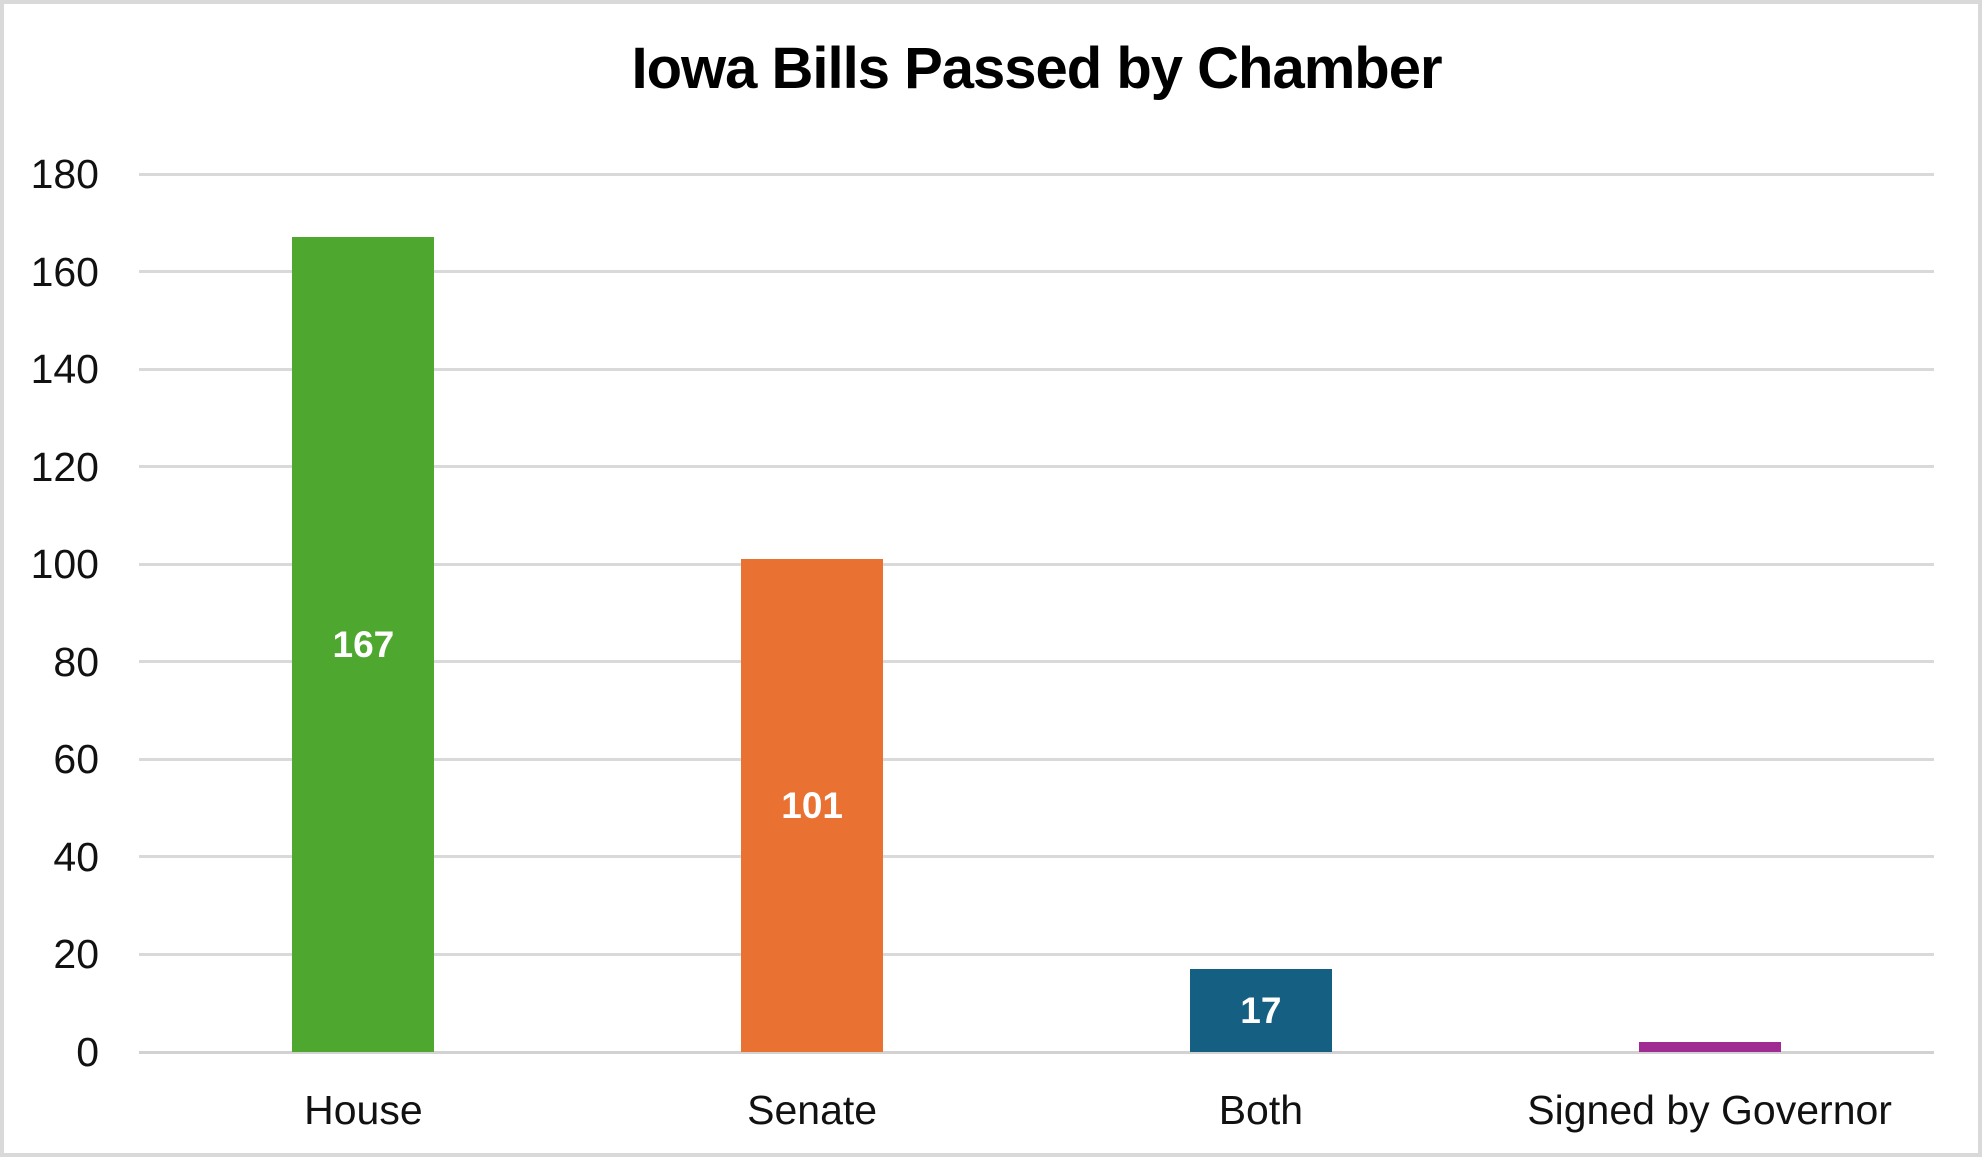  Describe the element at coordinates (76, 759) in the screenshot. I see `y-axis-tick-label: 60` at that location.